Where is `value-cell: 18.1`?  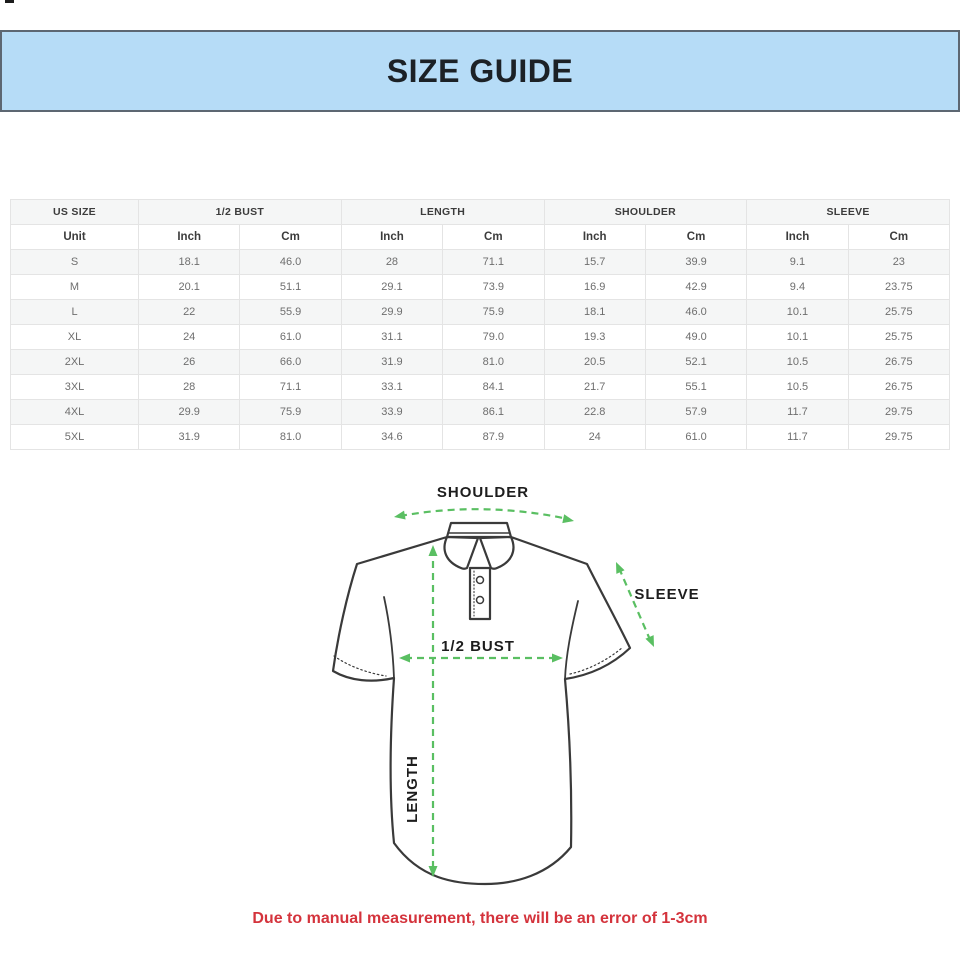
value-cell: 18.1 is located at coordinates (189, 262).